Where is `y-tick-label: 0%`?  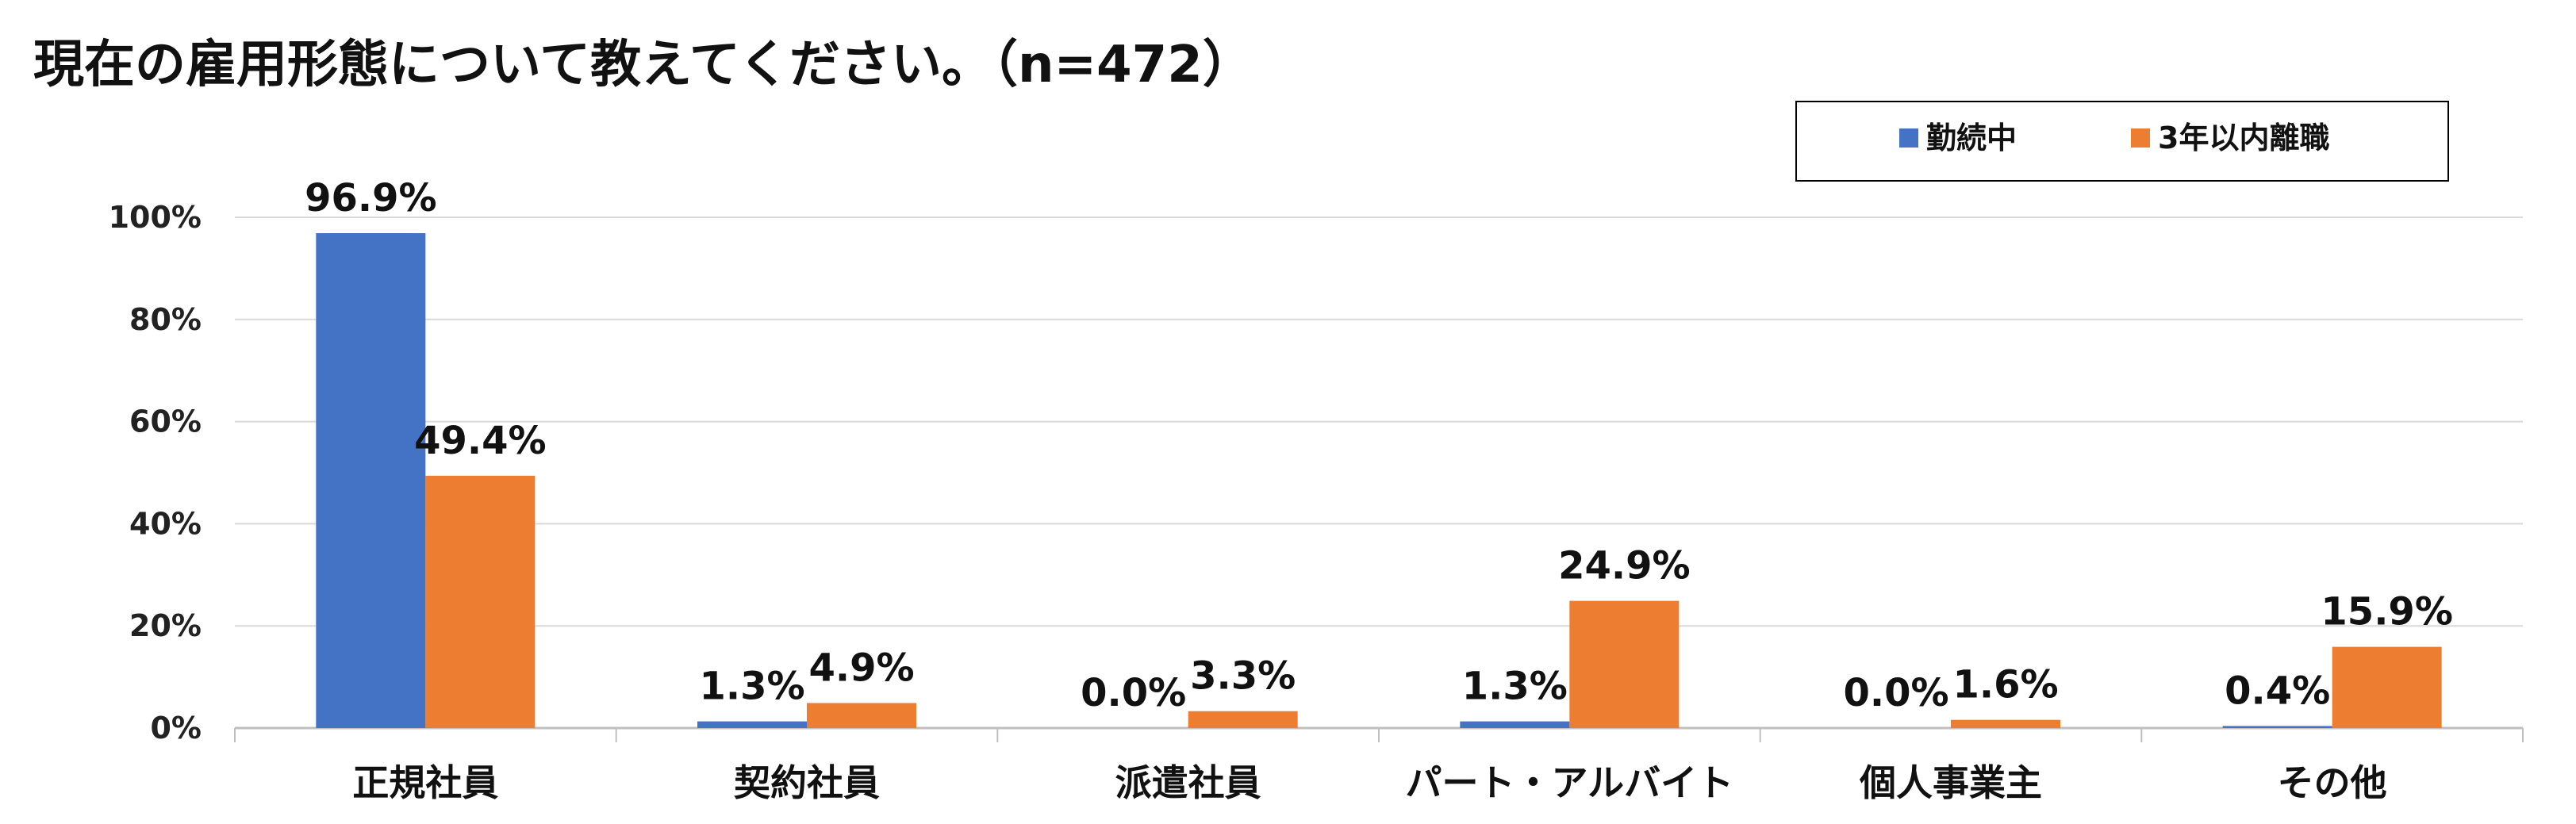 y-tick-label: 0% is located at coordinates (176, 728).